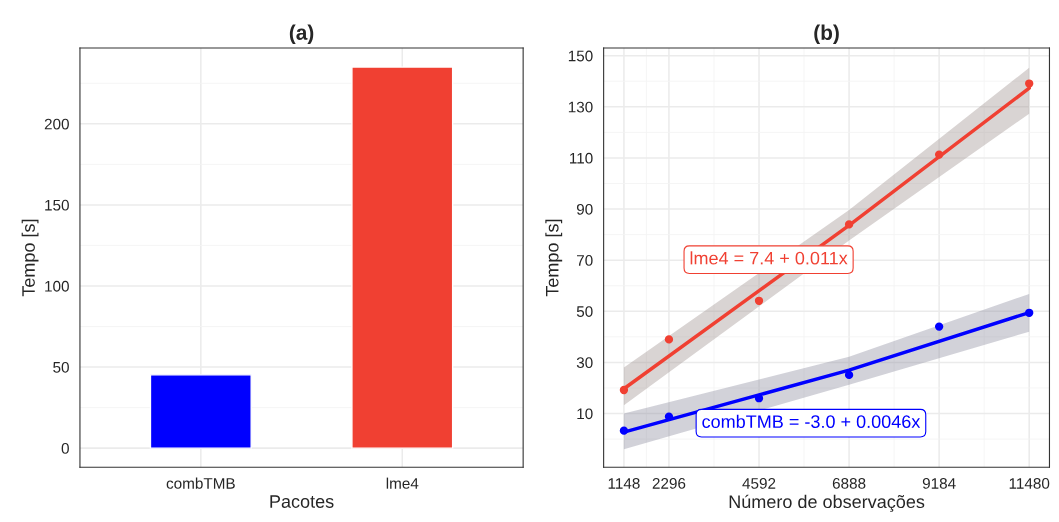 The height and width of the screenshot is (522, 1059). Describe the element at coordinates (200, 483) in the screenshot. I see `x-tick-label: combTMB` at that location.